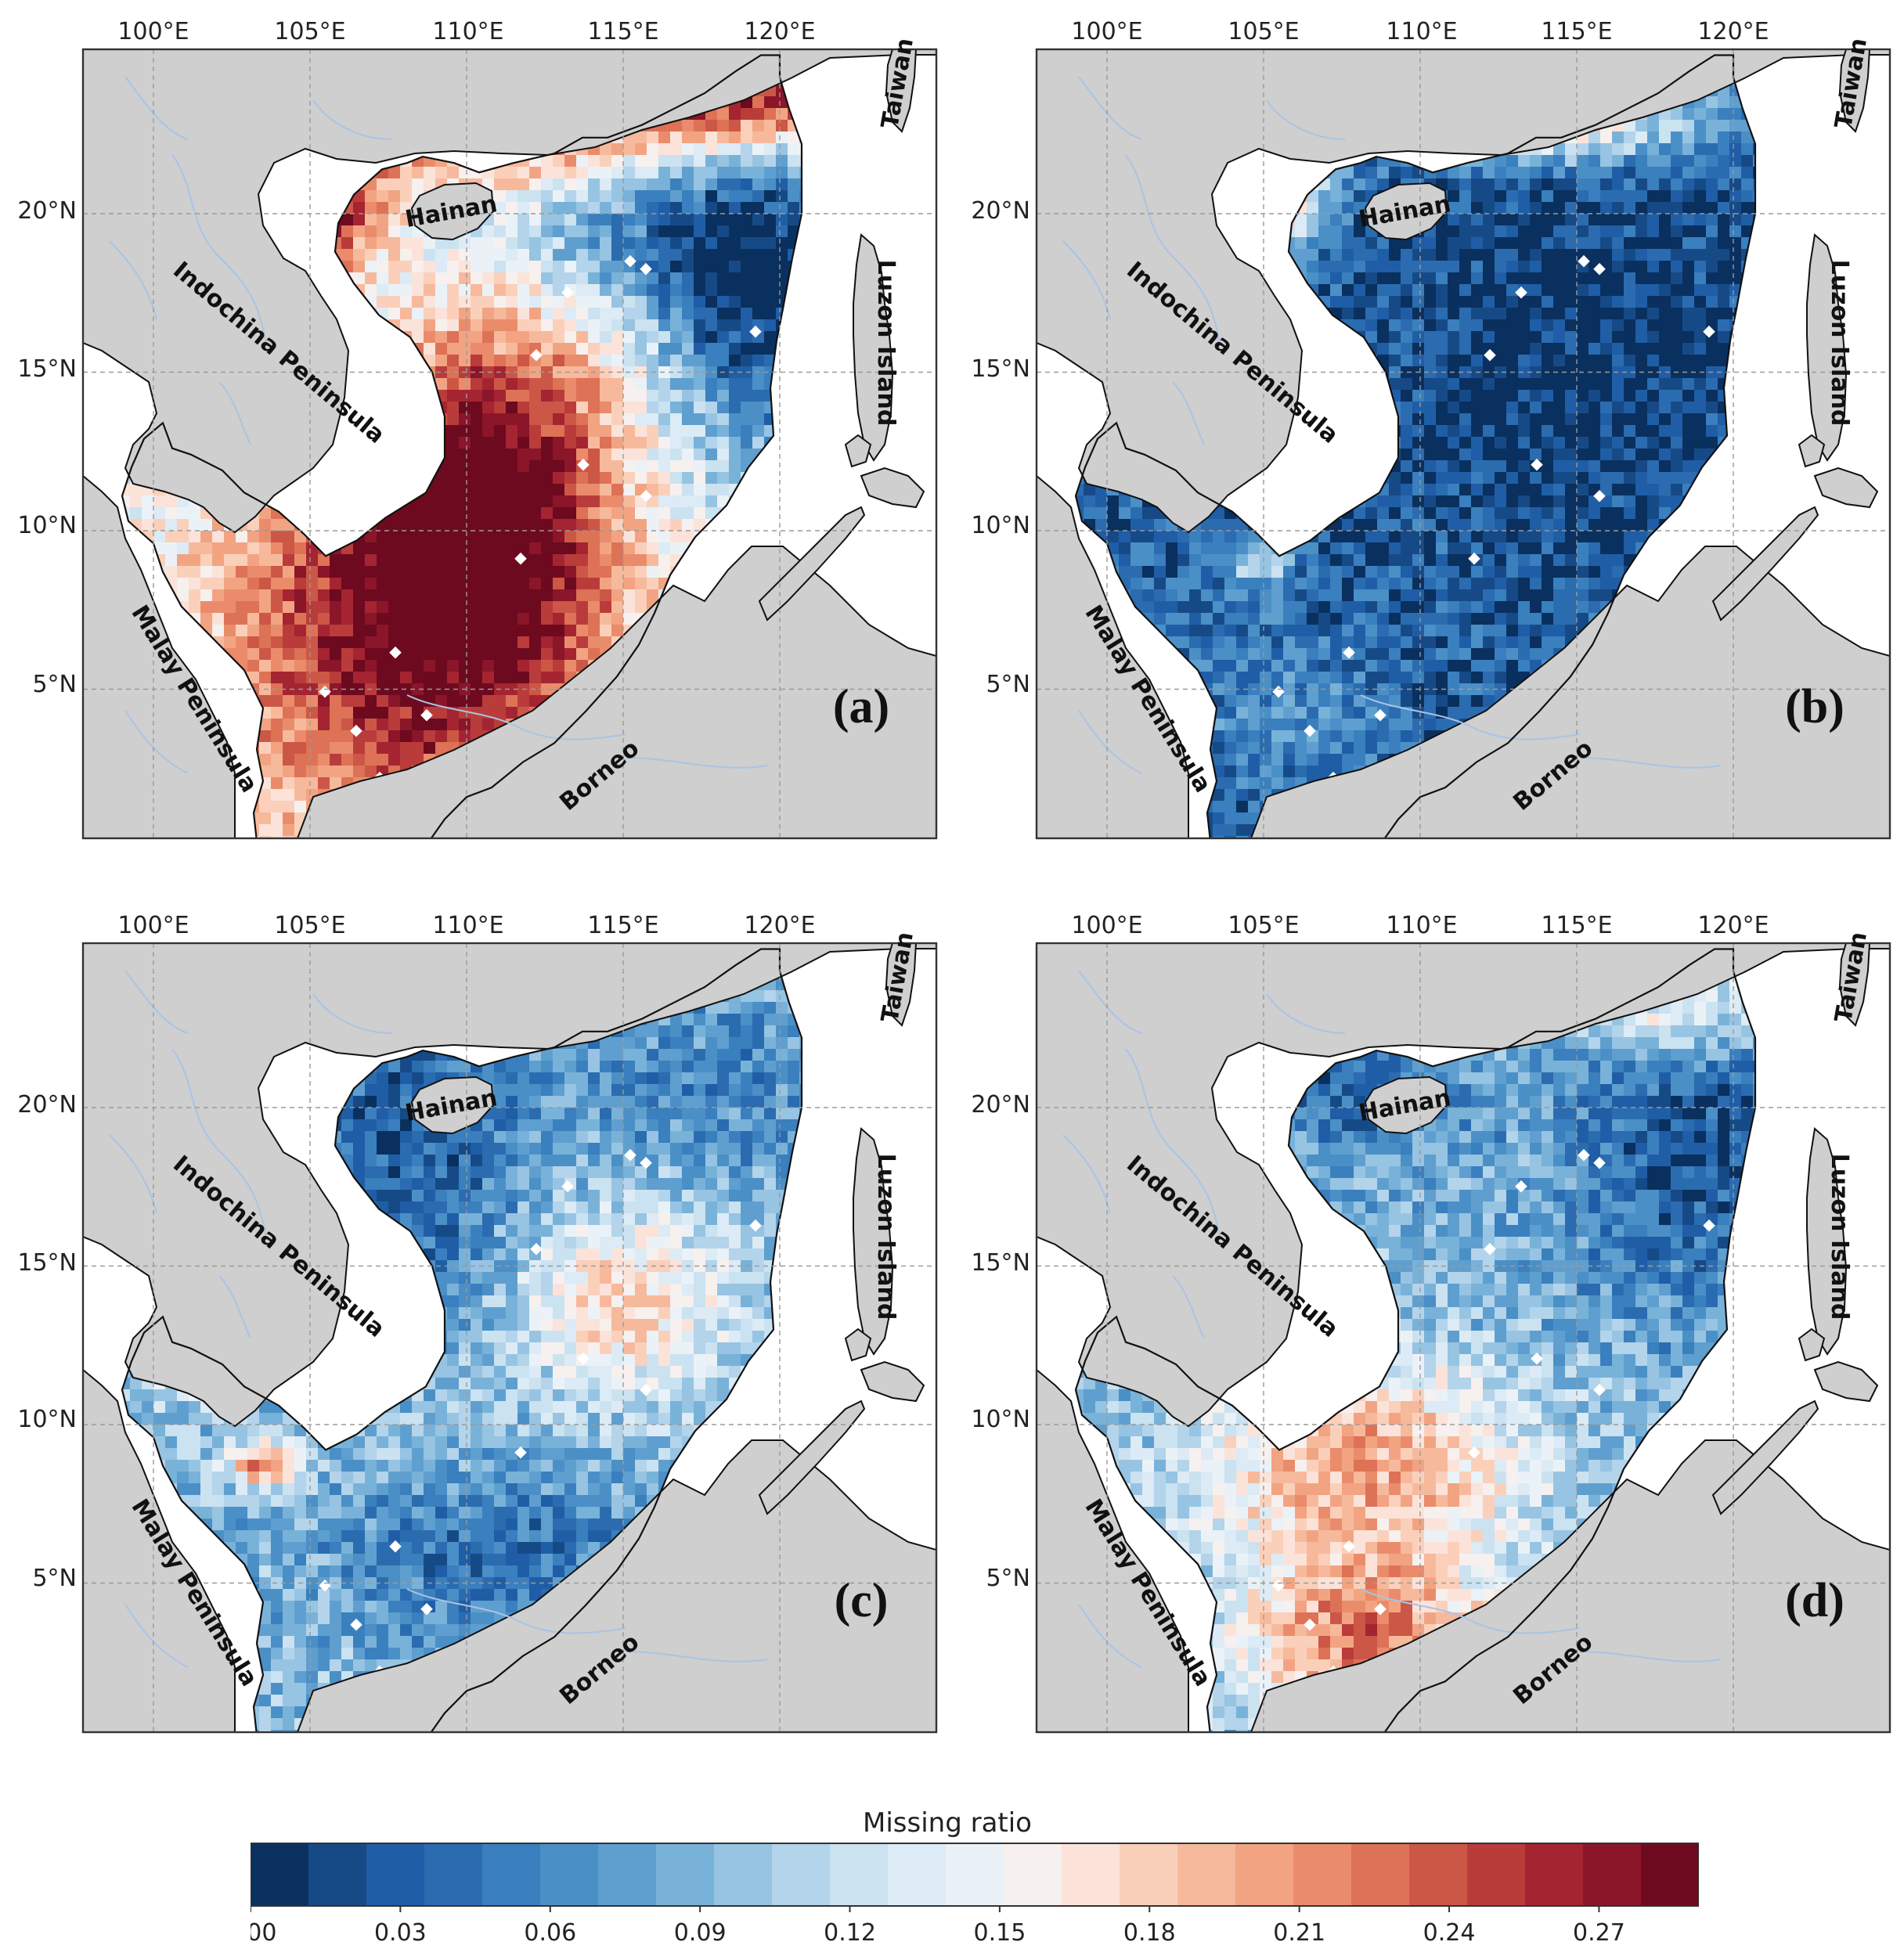 The image size is (1904, 1949). Describe the element at coordinates (850, 1933) in the screenshot. I see `colorbar-tick-label: 0.12` at that location.